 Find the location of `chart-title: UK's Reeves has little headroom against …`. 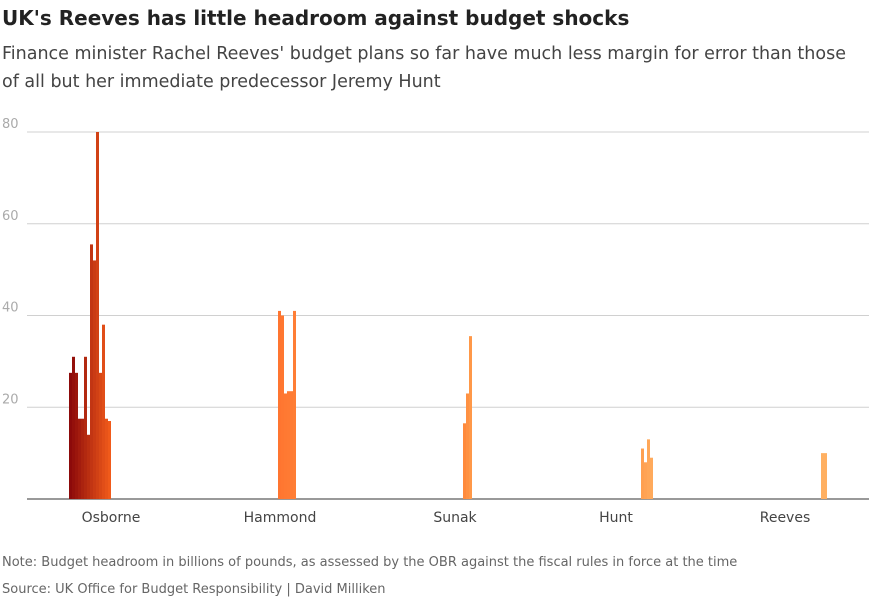

chart-title: UK's Reeves has little headroom against … is located at coordinates (316, 18).